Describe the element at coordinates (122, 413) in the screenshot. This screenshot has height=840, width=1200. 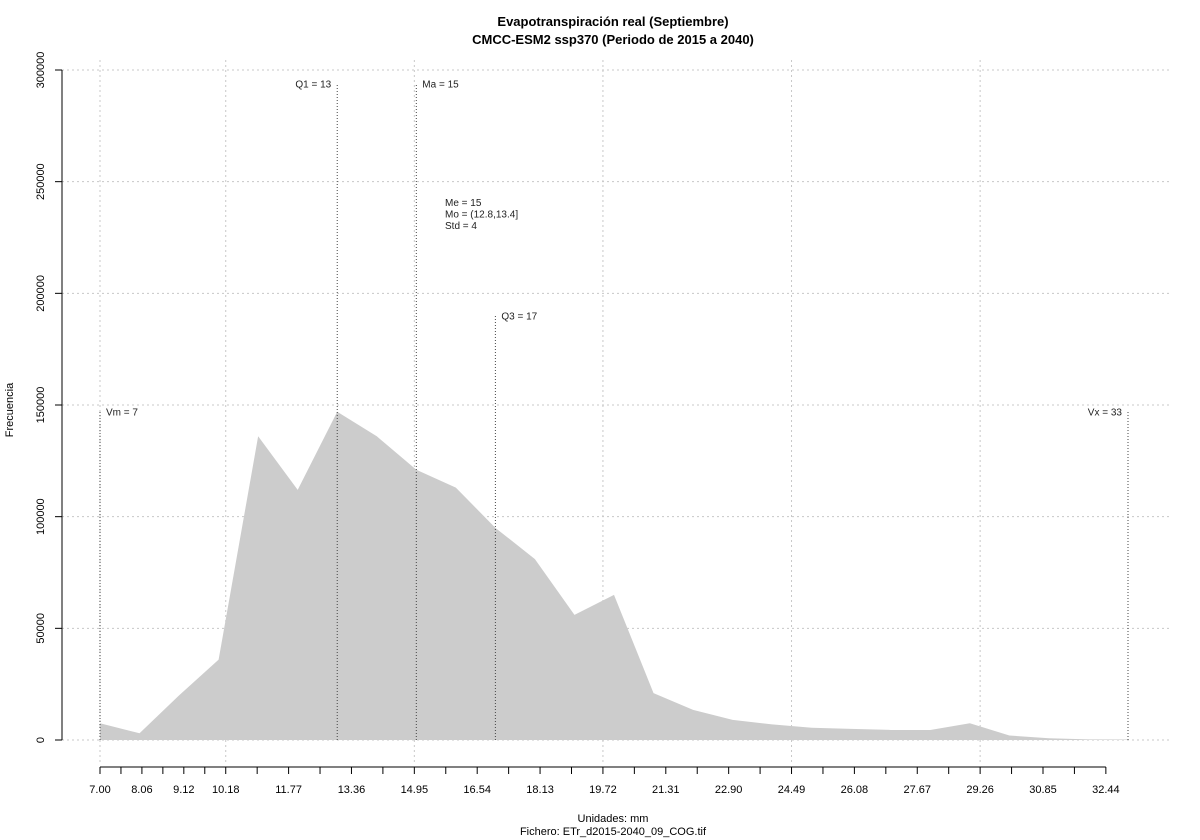
I see `annotation-label: Vm = 7` at that location.